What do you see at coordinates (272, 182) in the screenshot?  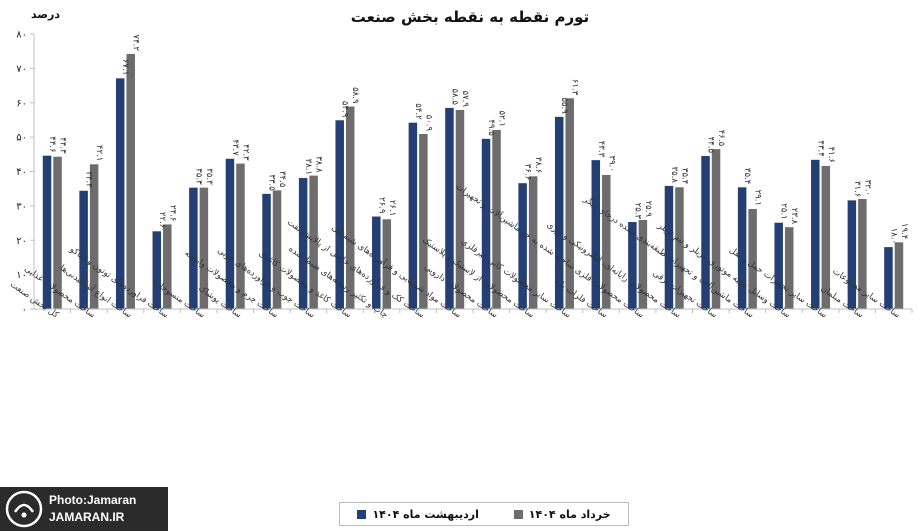 I see `data-label: ۳۳.۵` at bounding box center [272, 182].